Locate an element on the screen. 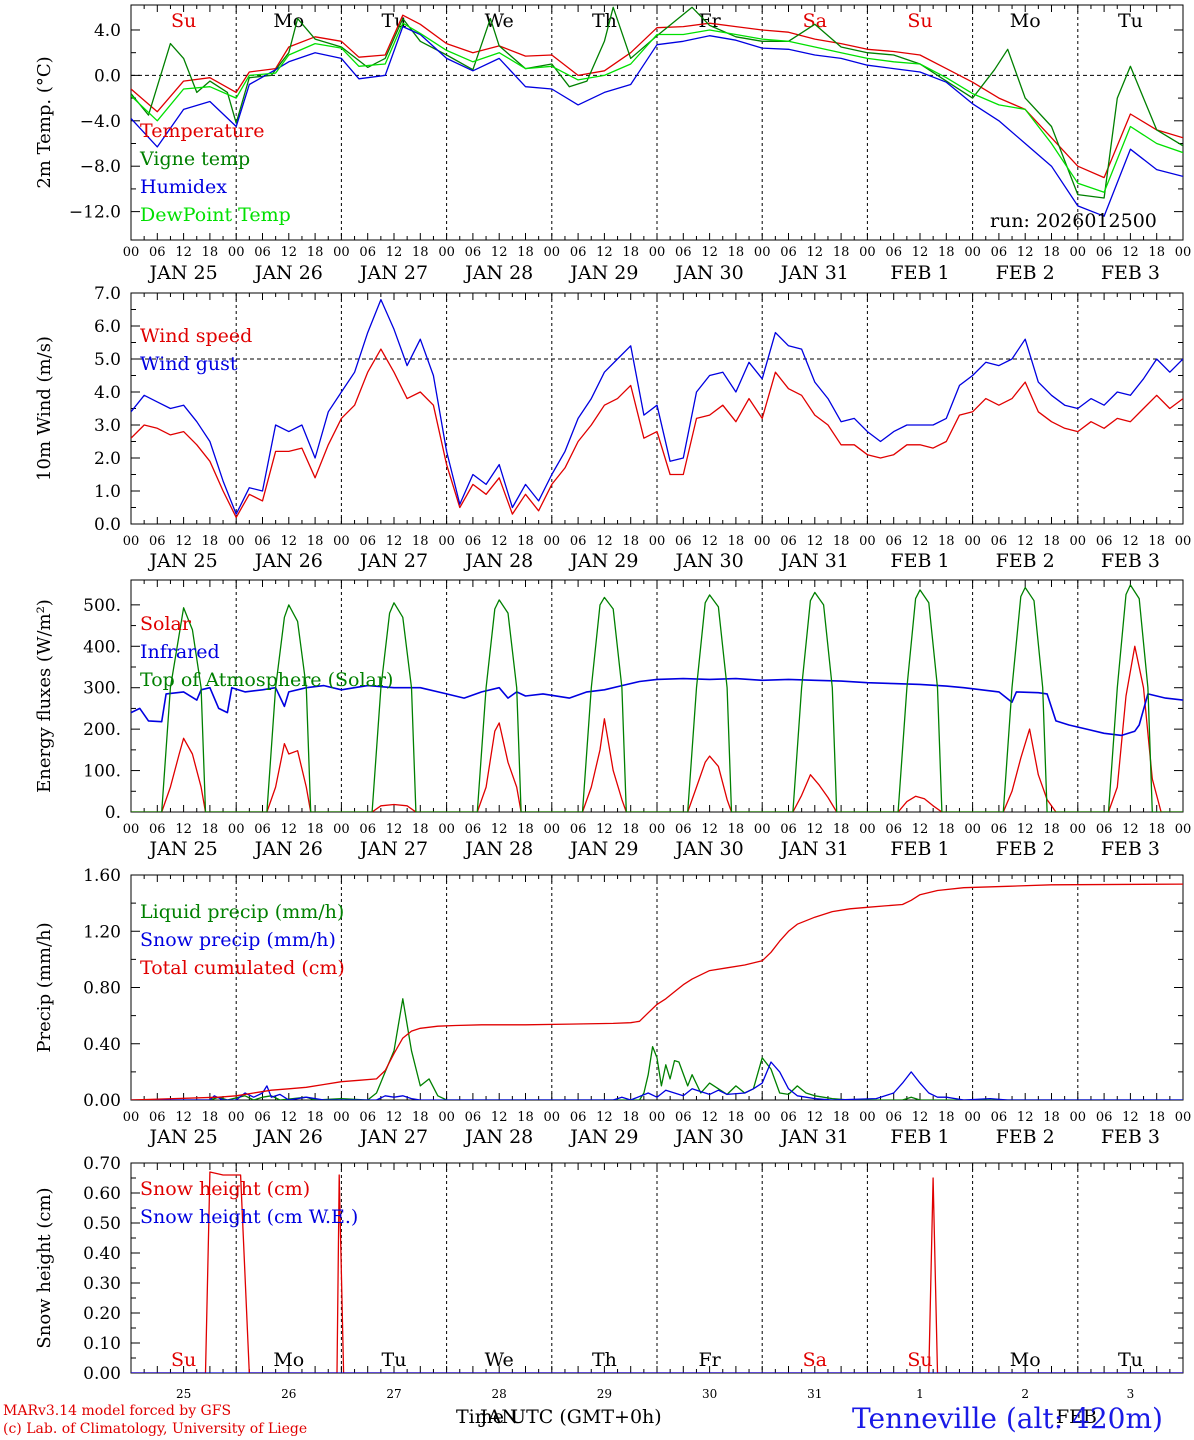  weekday-label: We is located at coordinates (499, 1360).